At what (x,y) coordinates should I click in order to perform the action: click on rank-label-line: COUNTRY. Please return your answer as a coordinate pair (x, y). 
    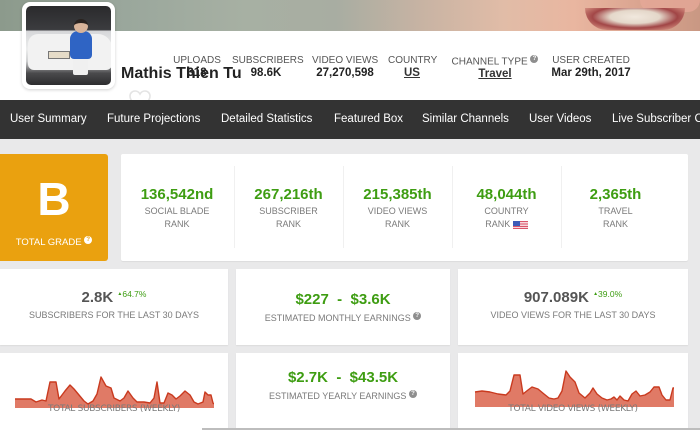
    Looking at the image, I should click on (506, 211).